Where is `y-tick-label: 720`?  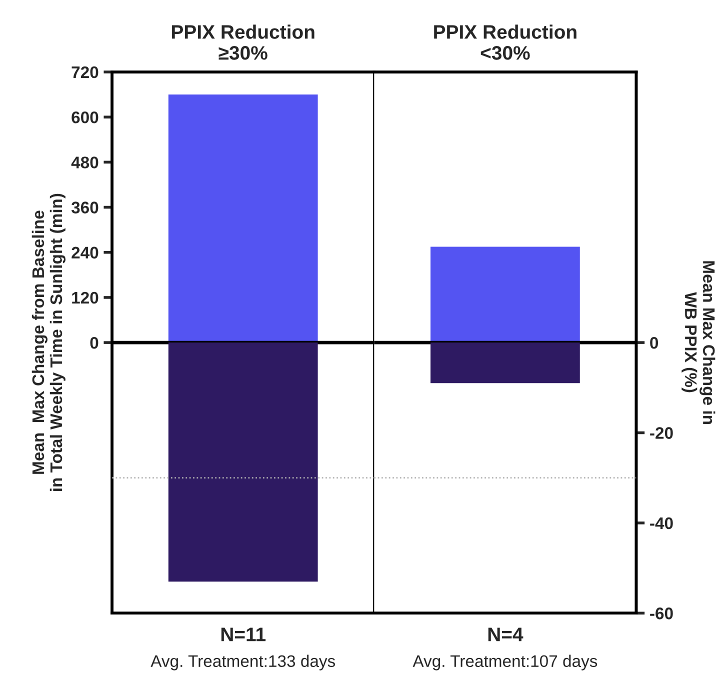
y-tick-label: 720 is located at coordinates (85, 72).